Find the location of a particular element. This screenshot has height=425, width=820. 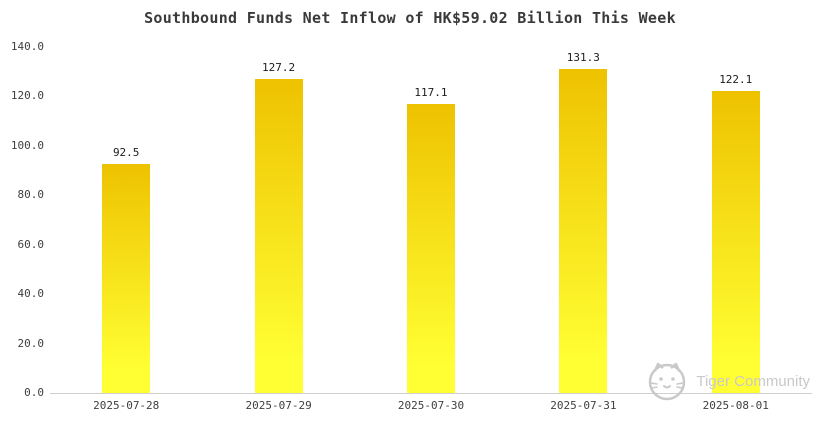

y-tick-label: 140.0 is located at coordinates (27, 46).